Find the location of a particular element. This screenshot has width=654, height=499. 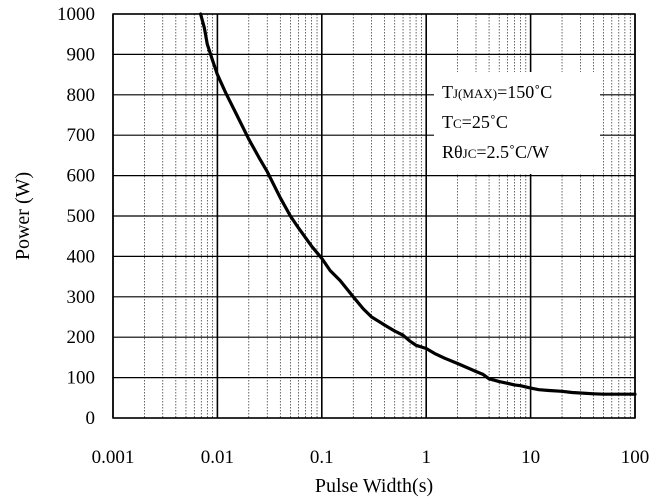

y-tick-labels: 0 100 200 300 400 500 600 700 800 900 1000 is located at coordinates (76, 216).